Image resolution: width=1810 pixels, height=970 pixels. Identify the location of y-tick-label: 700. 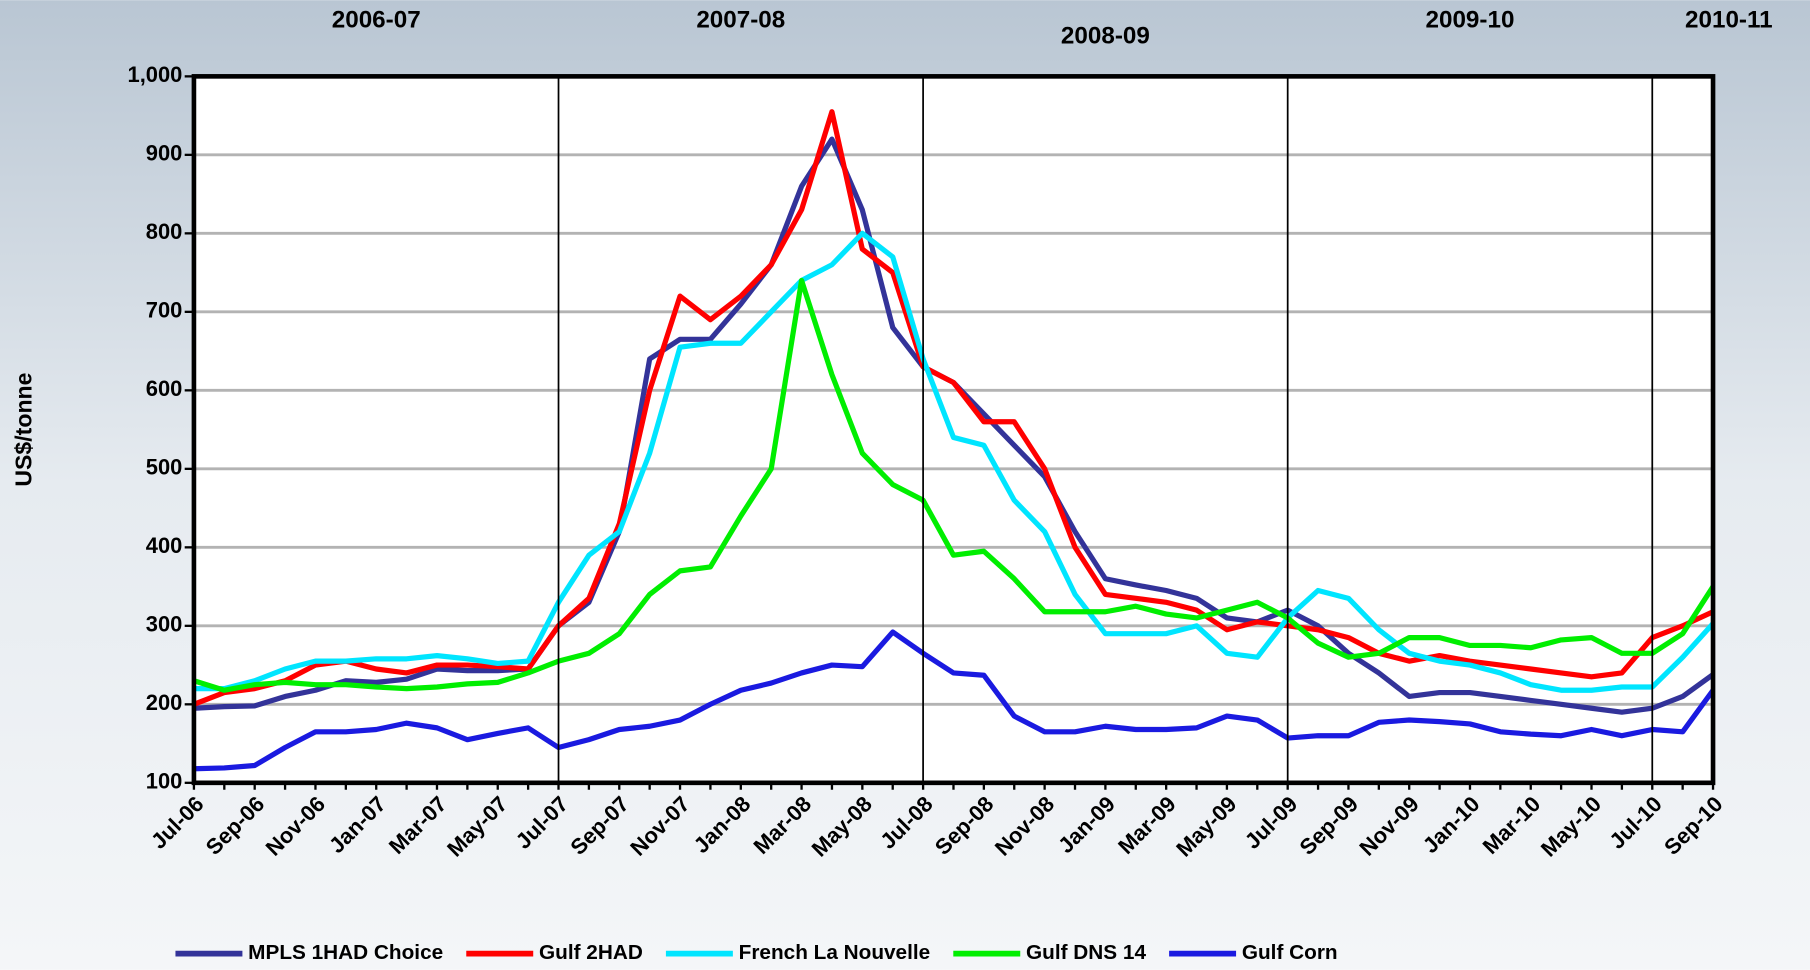
(164, 310).